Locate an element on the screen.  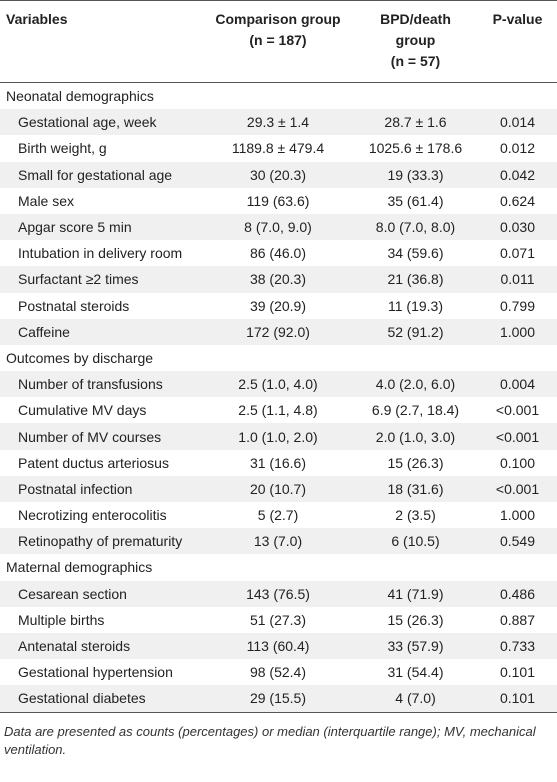
header-cell: Comparison group (n = 187) is located at coordinates (278, 41).